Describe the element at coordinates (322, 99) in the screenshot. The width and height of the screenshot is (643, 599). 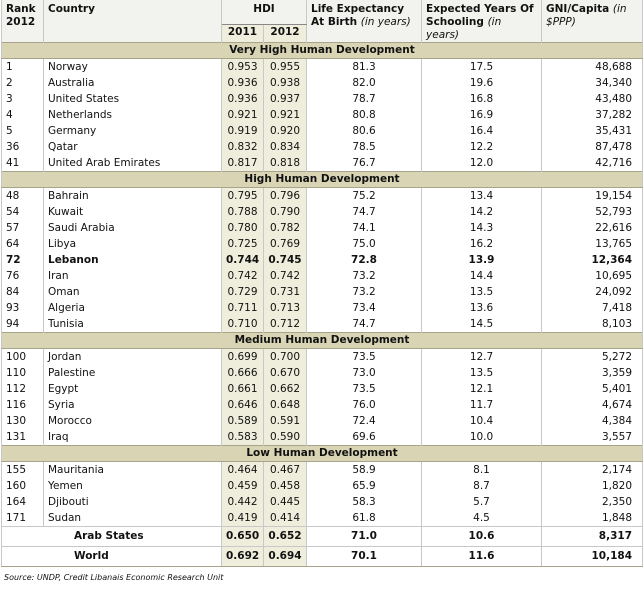
I see `data-row: 3 United States 0.936 0.937 78.7 16.8 43,480` at that location.